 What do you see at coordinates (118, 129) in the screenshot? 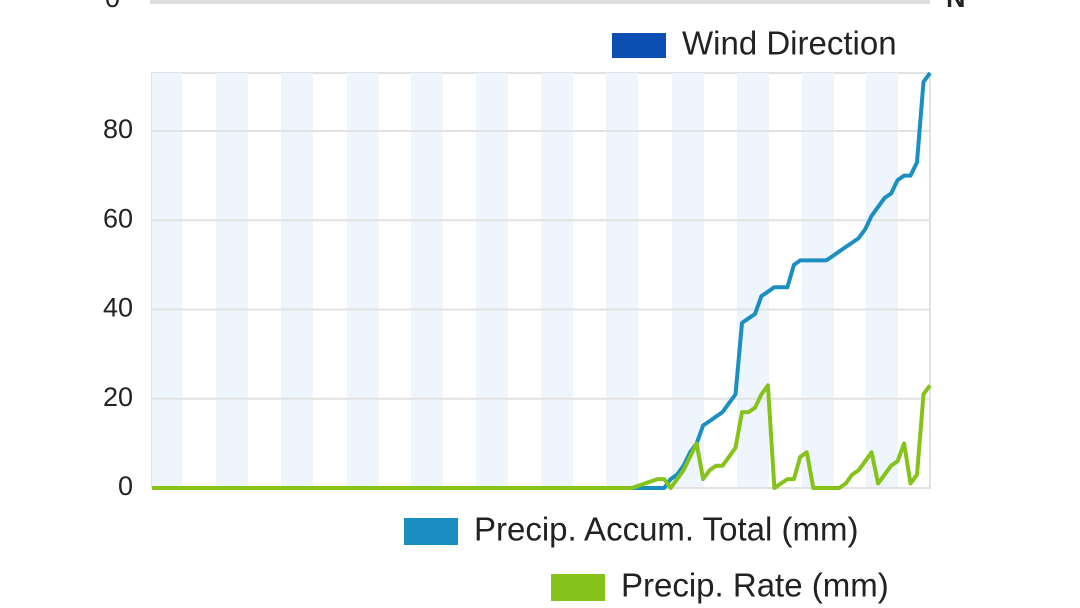
I see `y-tick-label: 80` at bounding box center [118, 129].